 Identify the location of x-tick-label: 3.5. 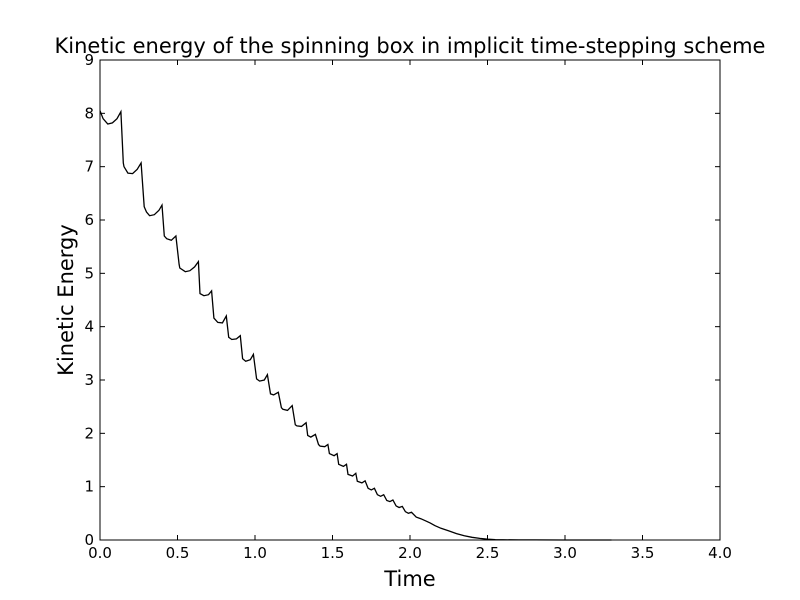
(643, 553).